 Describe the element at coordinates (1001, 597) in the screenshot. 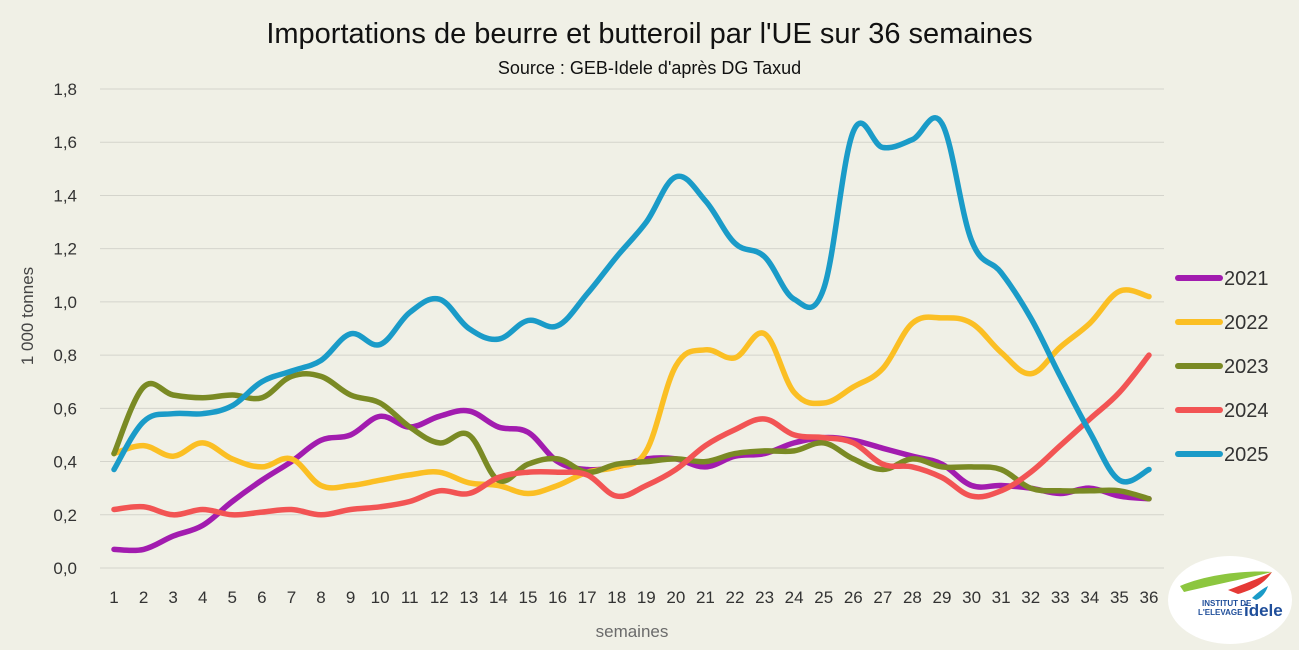

I see `x-tick-label: 31` at that location.